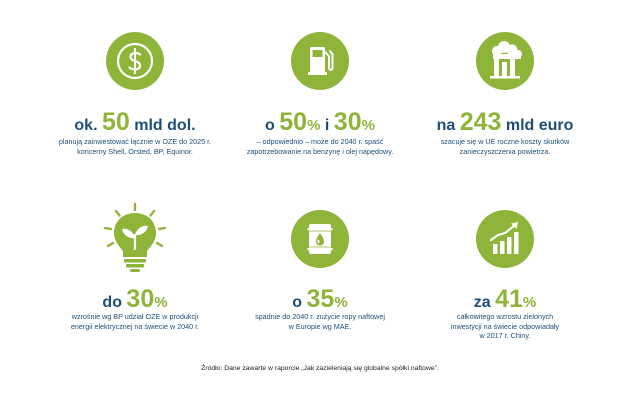 The width and height of the screenshot is (640, 400). What do you see at coordinates (320, 141) in the screenshot?
I see `description-line: – odpowiednio – może do 2040 r. spaść` at bounding box center [320, 141].